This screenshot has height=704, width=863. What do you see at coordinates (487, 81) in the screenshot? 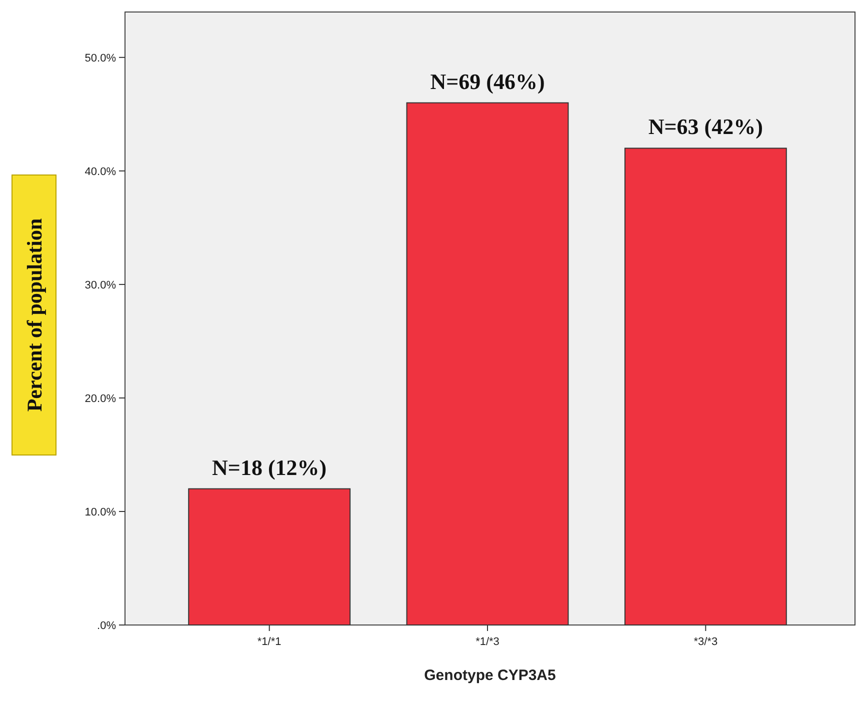
I see `data-label: N=69 (46%)` at bounding box center [487, 81].